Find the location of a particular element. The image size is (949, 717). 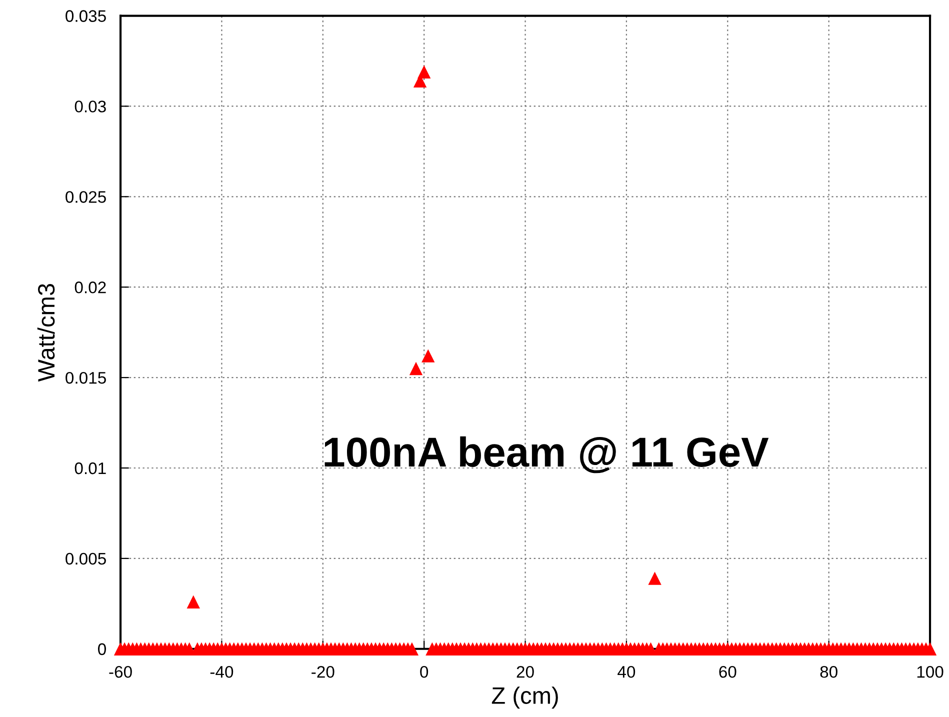

x-tick-label: -20 is located at coordinates (323, 672).